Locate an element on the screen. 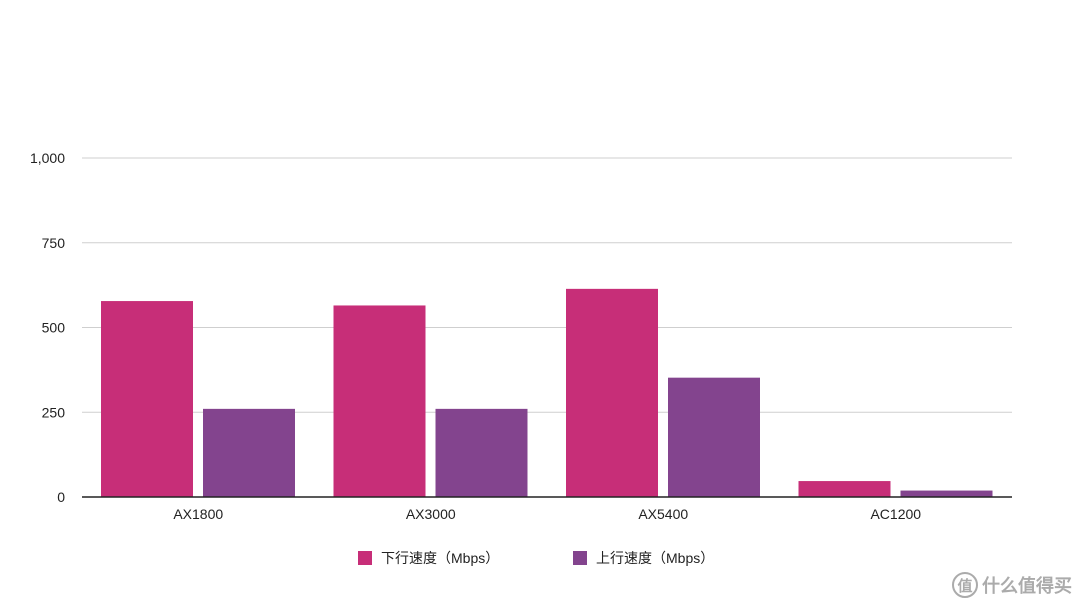 This screenshot has height=608, width=1080. legend-label: 上行速度（Mbps） is located at coordinates (655, 558).